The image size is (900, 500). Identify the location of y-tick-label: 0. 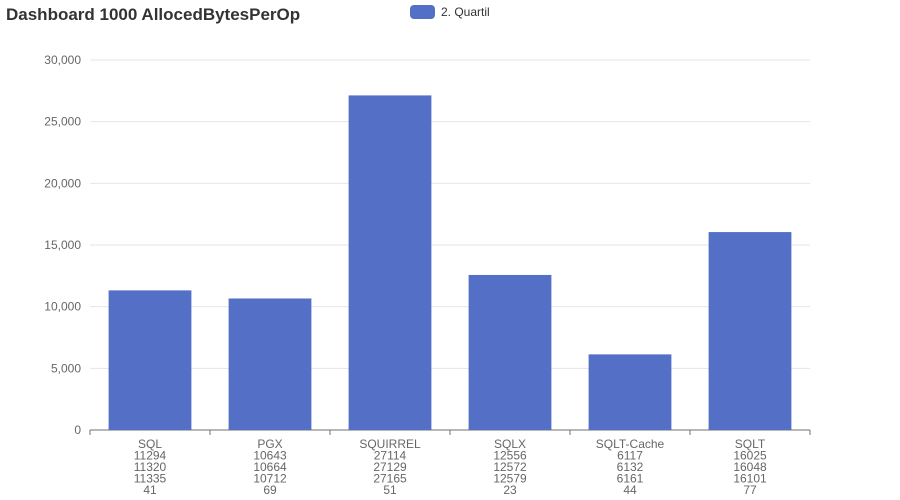
(77, 430).